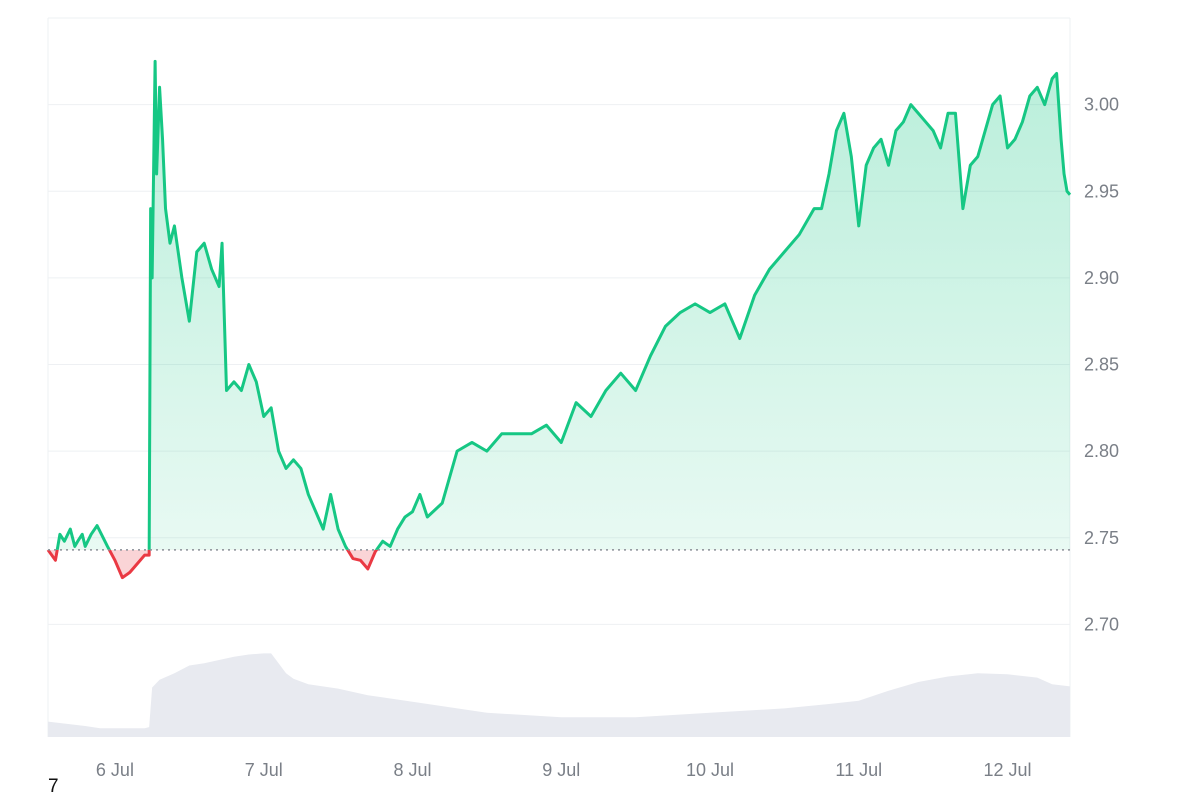 The width and height of the screenshot is (1200, 800). Describe the element at coordinates (858, 770) in the screenshot. I see `x-tick-label: 11 Jul` at that location.